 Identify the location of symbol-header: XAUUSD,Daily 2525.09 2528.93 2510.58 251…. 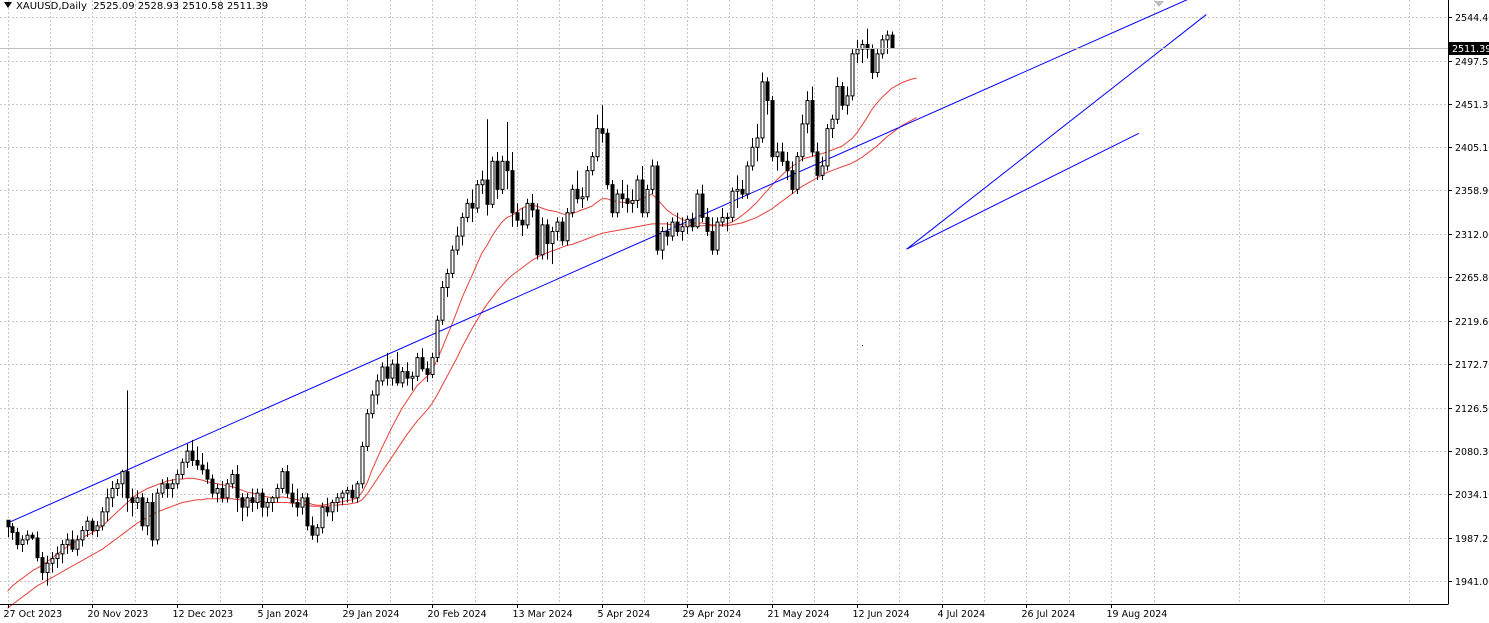
(136, 6).